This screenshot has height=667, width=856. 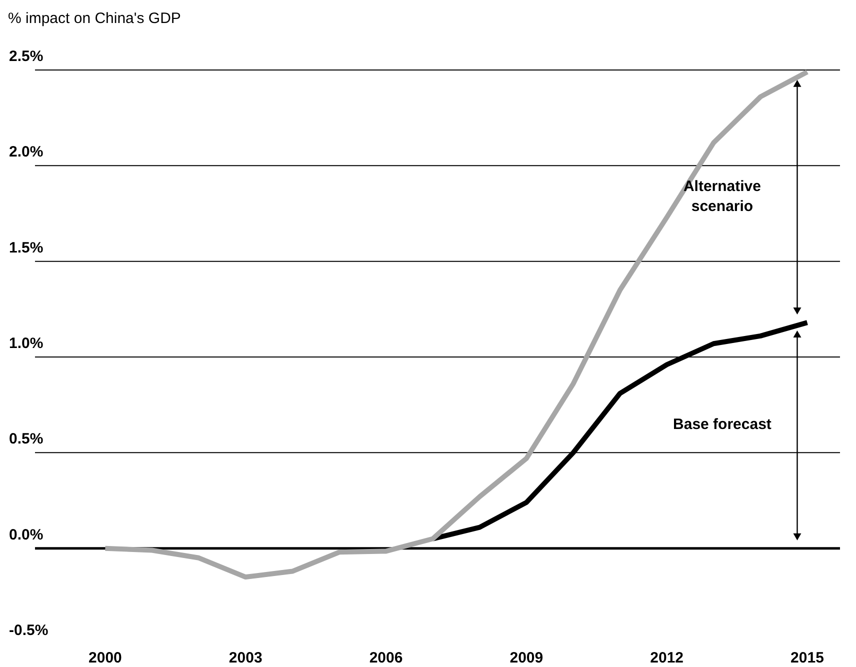 What do you see at coordinates (28, 630) in the screenshot?
I see `y-tick-label: -0.5%` at bounding box center [28, 630].